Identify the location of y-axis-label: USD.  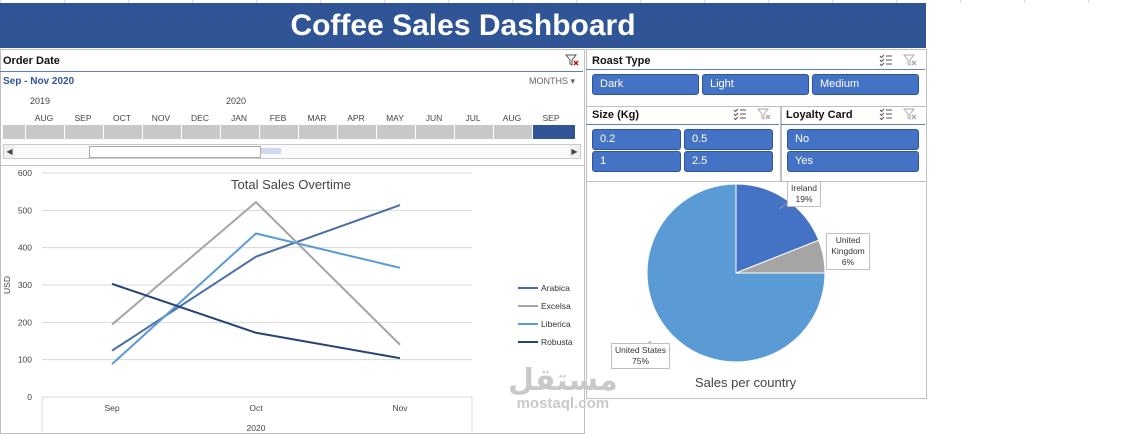
(7, 285).